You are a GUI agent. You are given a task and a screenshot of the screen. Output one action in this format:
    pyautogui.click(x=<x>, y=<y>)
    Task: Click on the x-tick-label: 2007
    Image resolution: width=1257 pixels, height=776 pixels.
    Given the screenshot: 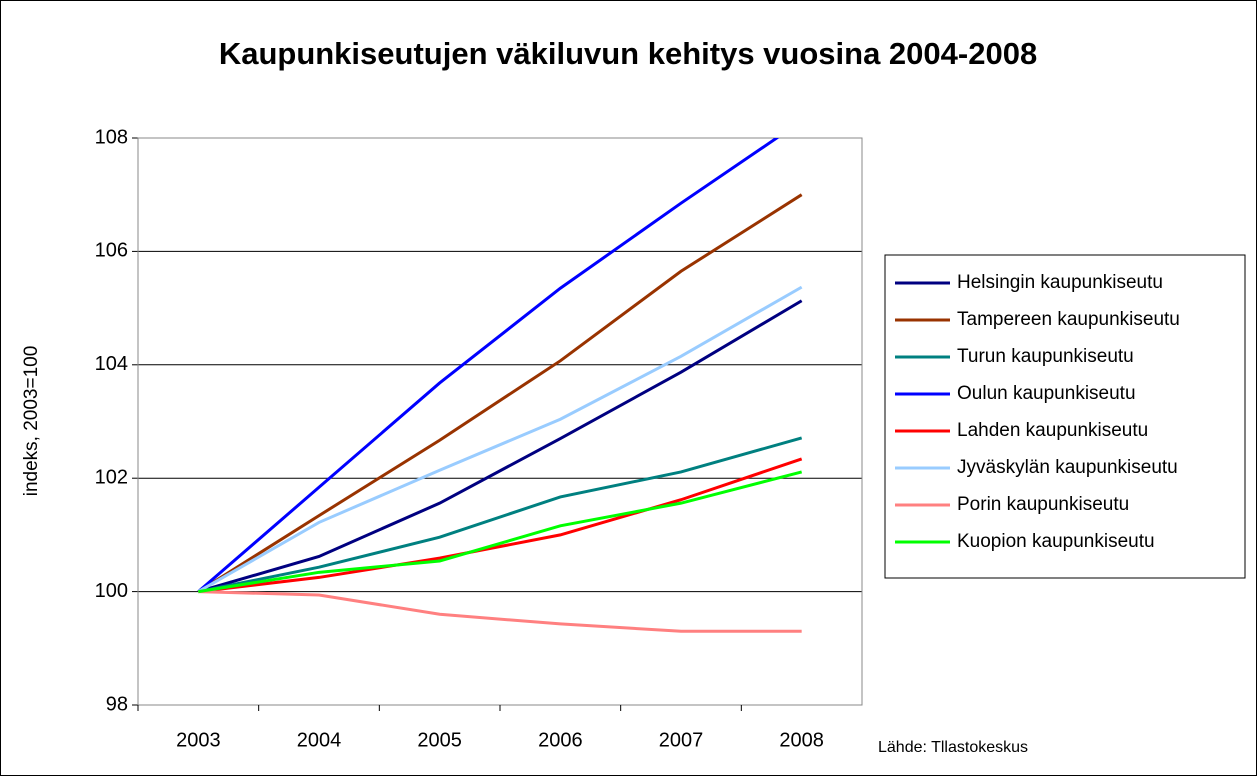 What is the action you would take?
    pyautogui.click(x=681, y=740)
    